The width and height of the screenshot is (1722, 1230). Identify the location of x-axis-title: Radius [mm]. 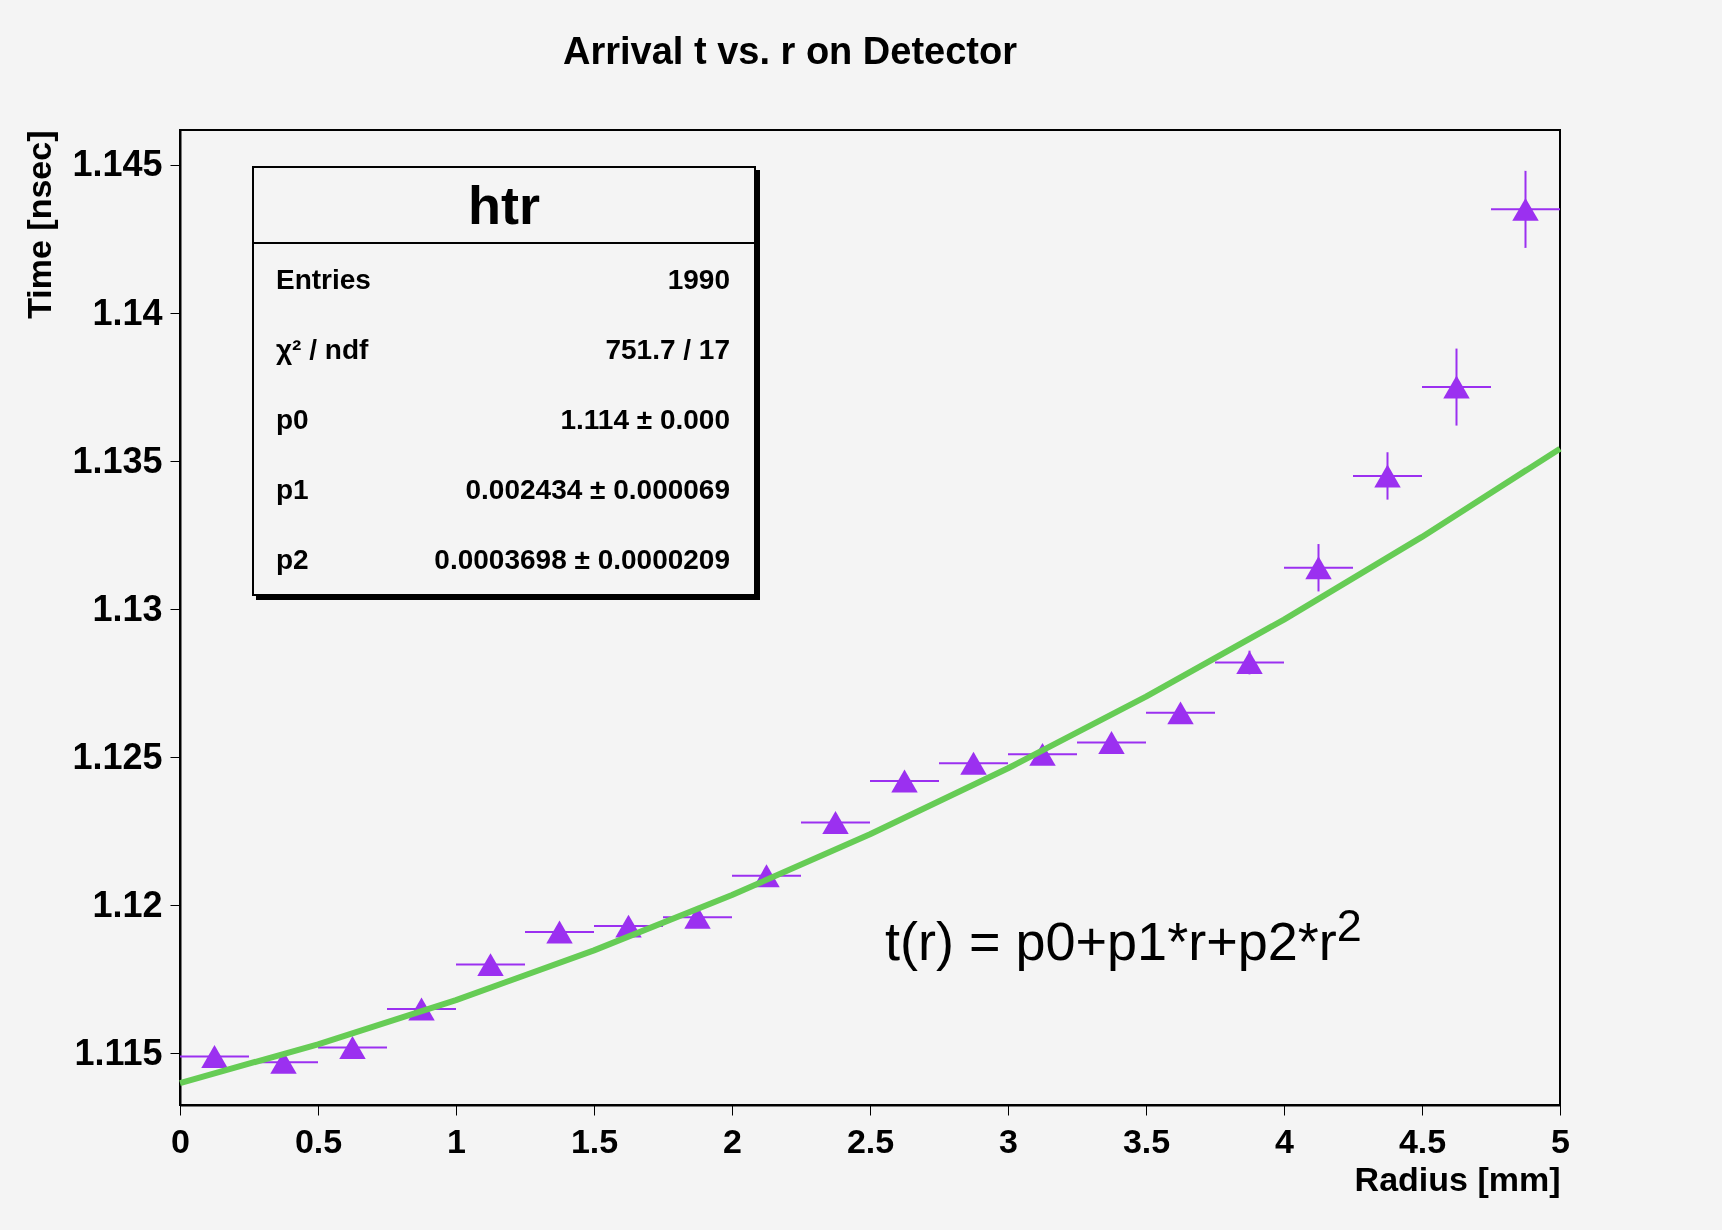
(1457, 1178).